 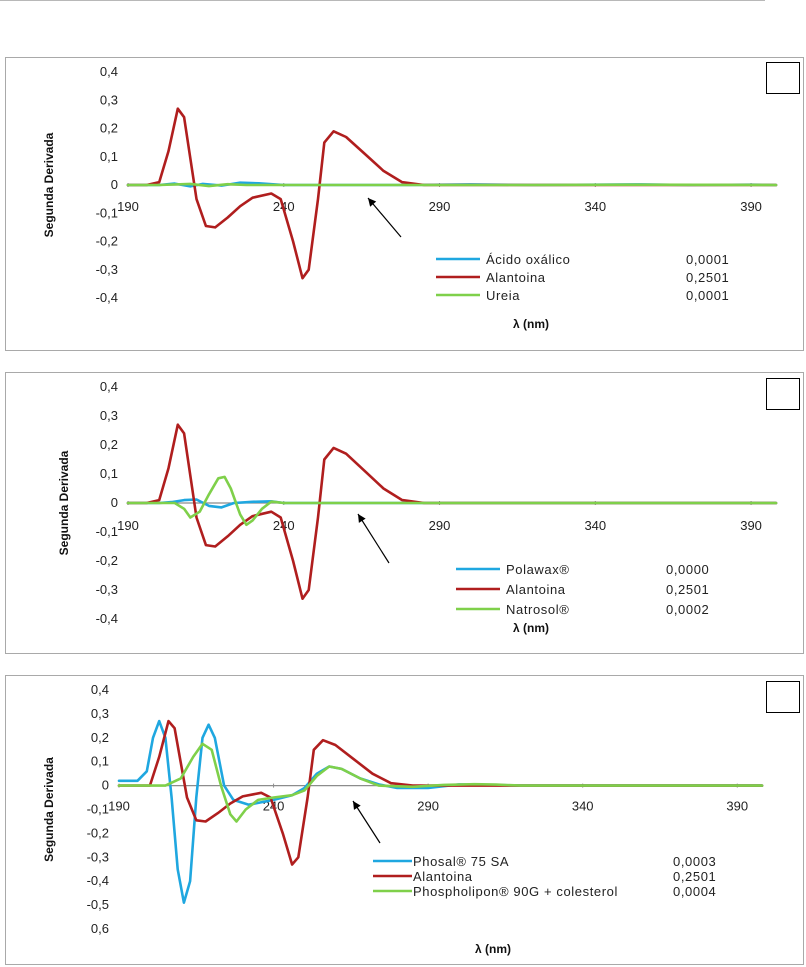 I want to click on legend-label: Ácido oxálico, so click(x=528, y=259).